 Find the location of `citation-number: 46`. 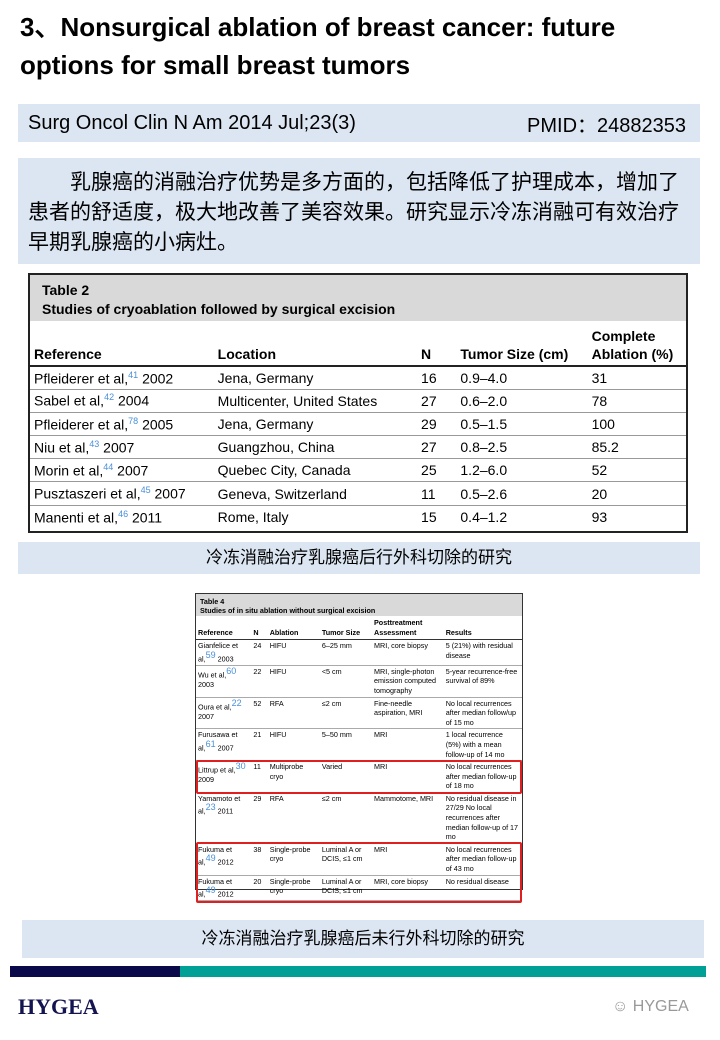

citation-number: 46 is located at coordinates (123, 513).